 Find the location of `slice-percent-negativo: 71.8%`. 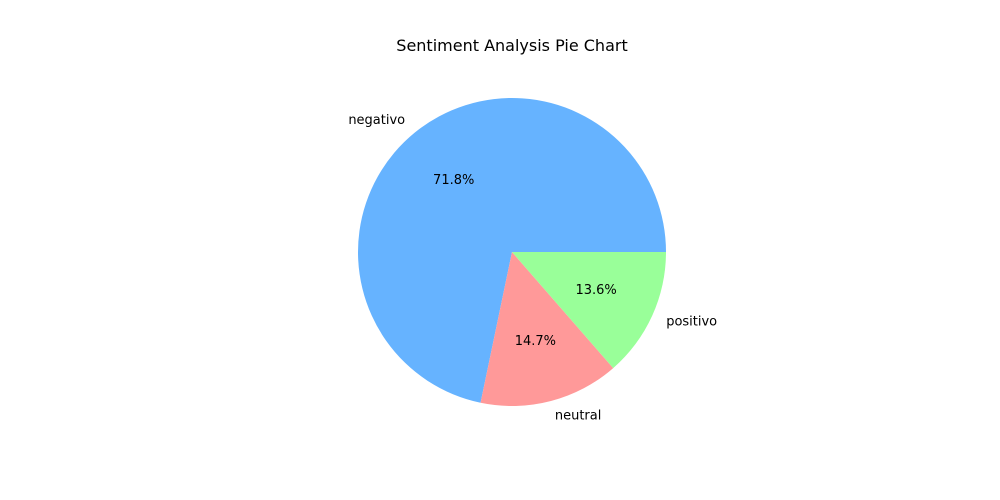

slice-percent-negativo: 71.8% is located at coordinates (453, 180).